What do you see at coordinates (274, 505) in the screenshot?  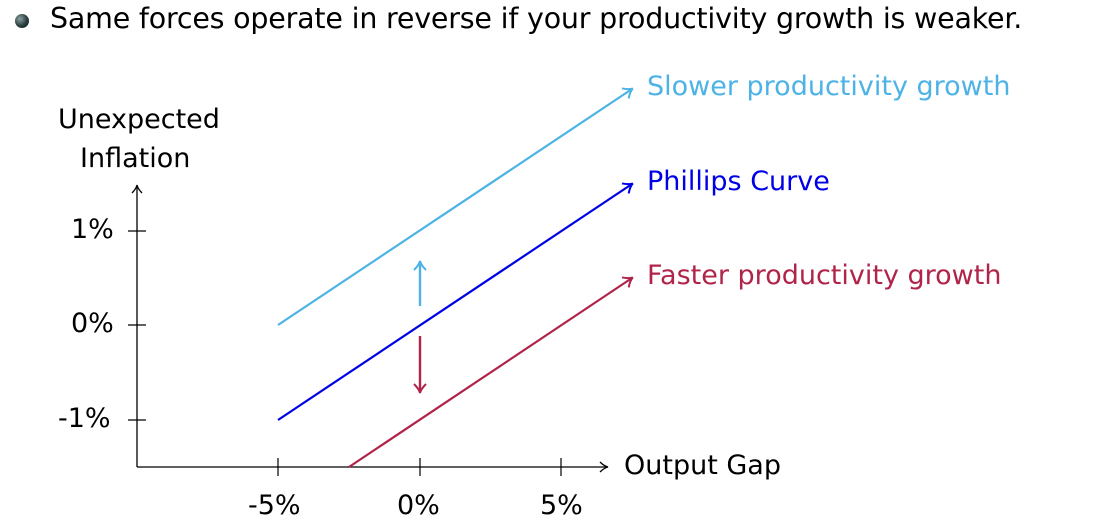 I see `x-tick-label: -5%` at bounding box center [274, 505].